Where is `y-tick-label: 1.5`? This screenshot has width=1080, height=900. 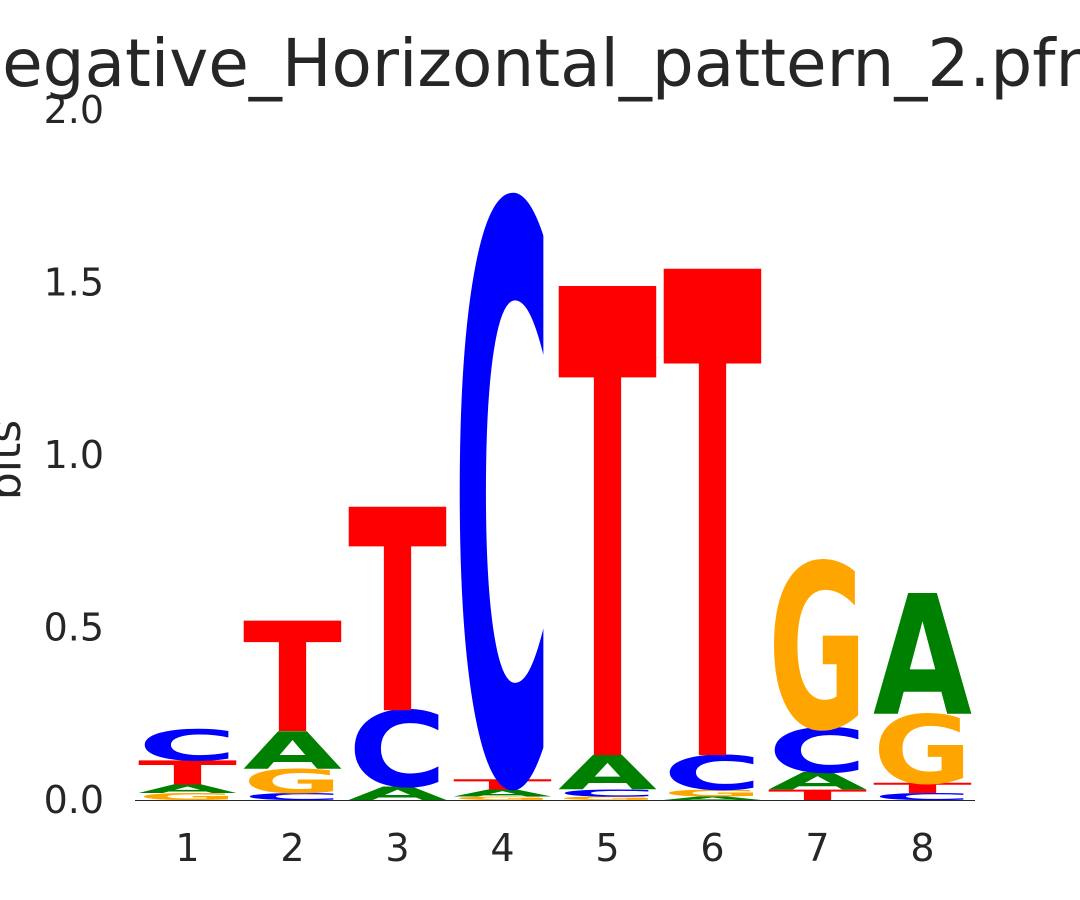
y-tick-label: 1.5 is located at coordinates (74, 283).